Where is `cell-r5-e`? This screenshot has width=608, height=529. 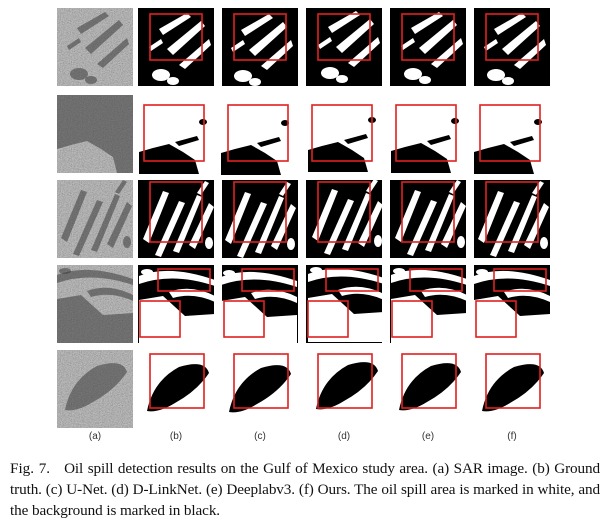 cell-r5-e is located at coordinates (428, 389).